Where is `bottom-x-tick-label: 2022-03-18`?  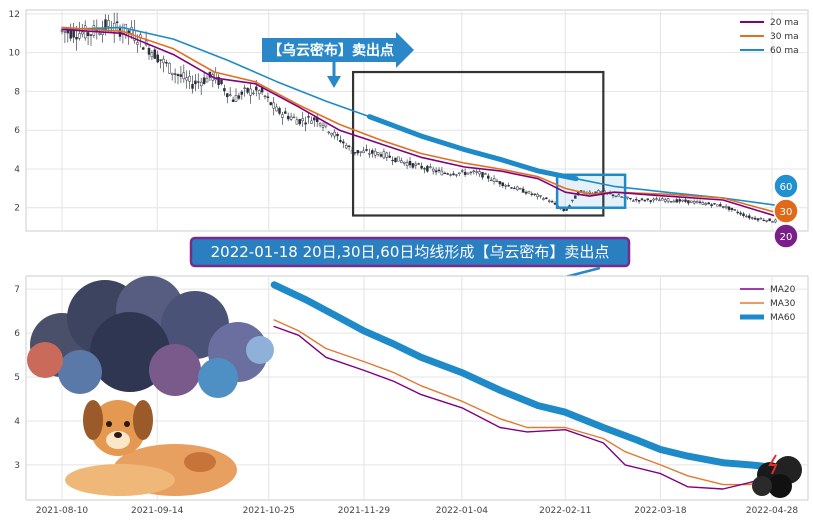
bottom-x-tick-label: 2022-03-18 is located at coordinates (660, 511).